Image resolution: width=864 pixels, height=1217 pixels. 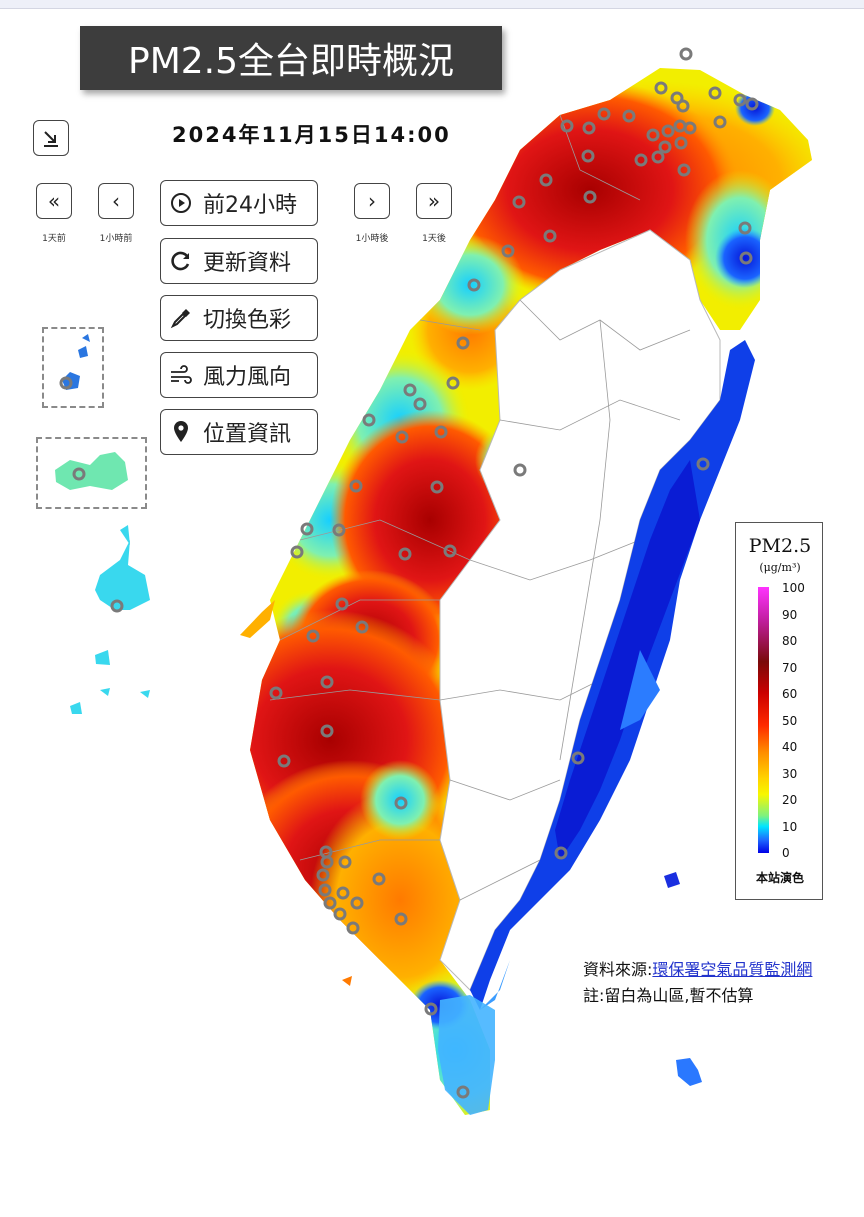 I want to click on hour-forward-button: ›, so click(x=372, y=201).